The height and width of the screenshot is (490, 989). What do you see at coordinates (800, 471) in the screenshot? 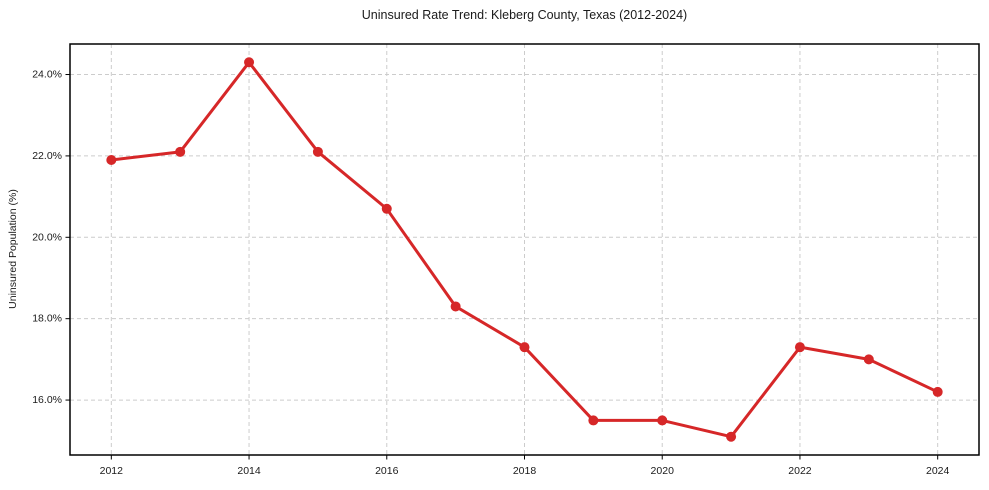
I see `x-tick-label: 2022` at bounding box center [800, 471].